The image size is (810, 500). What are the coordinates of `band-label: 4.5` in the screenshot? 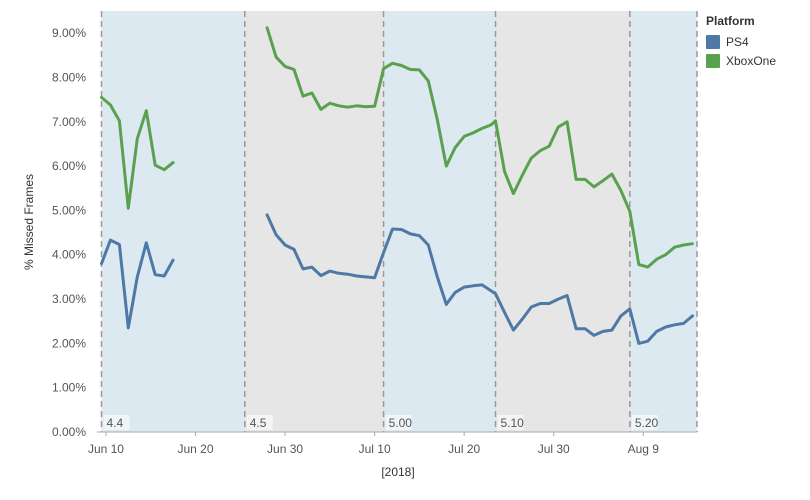 It's located at (258, 423).